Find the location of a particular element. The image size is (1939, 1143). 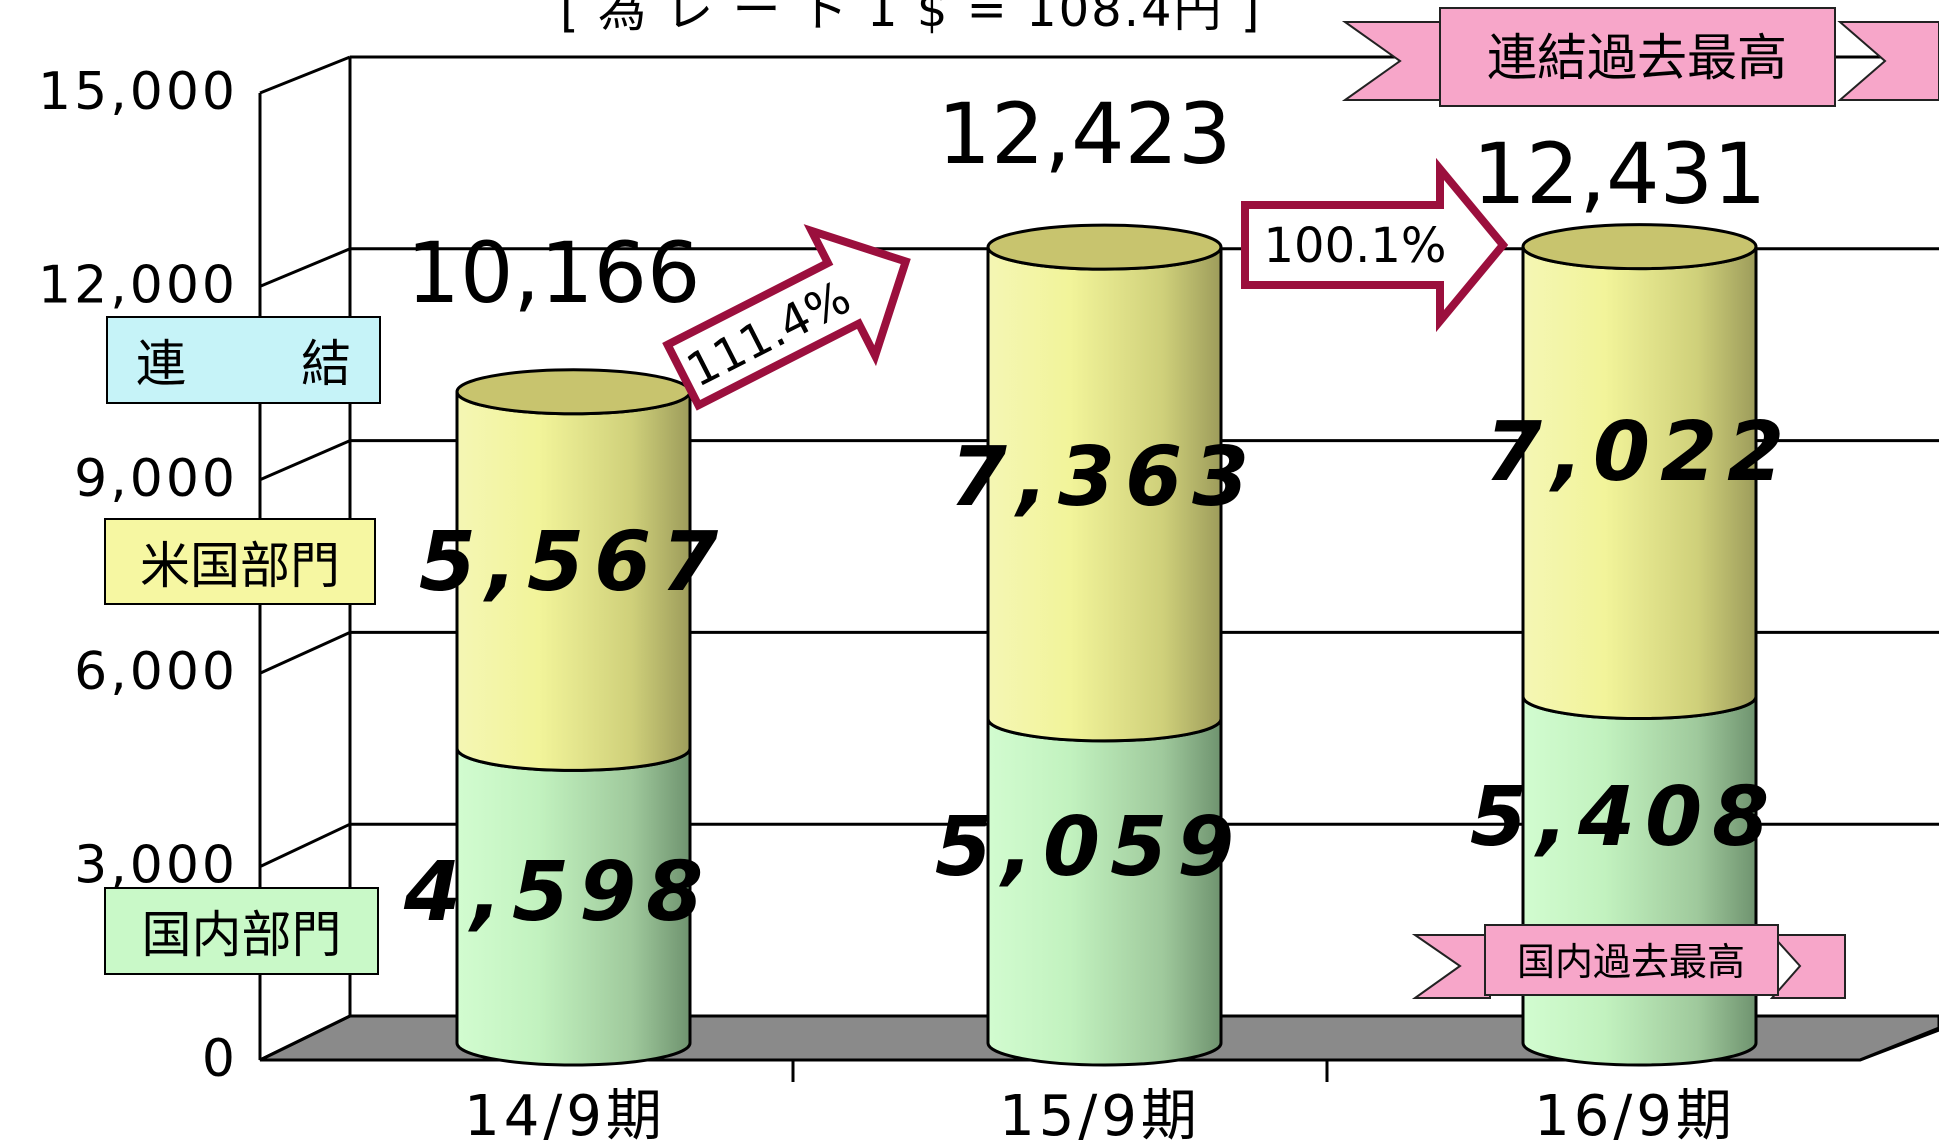

bar-domestic is located at coordinates (1639, 881).